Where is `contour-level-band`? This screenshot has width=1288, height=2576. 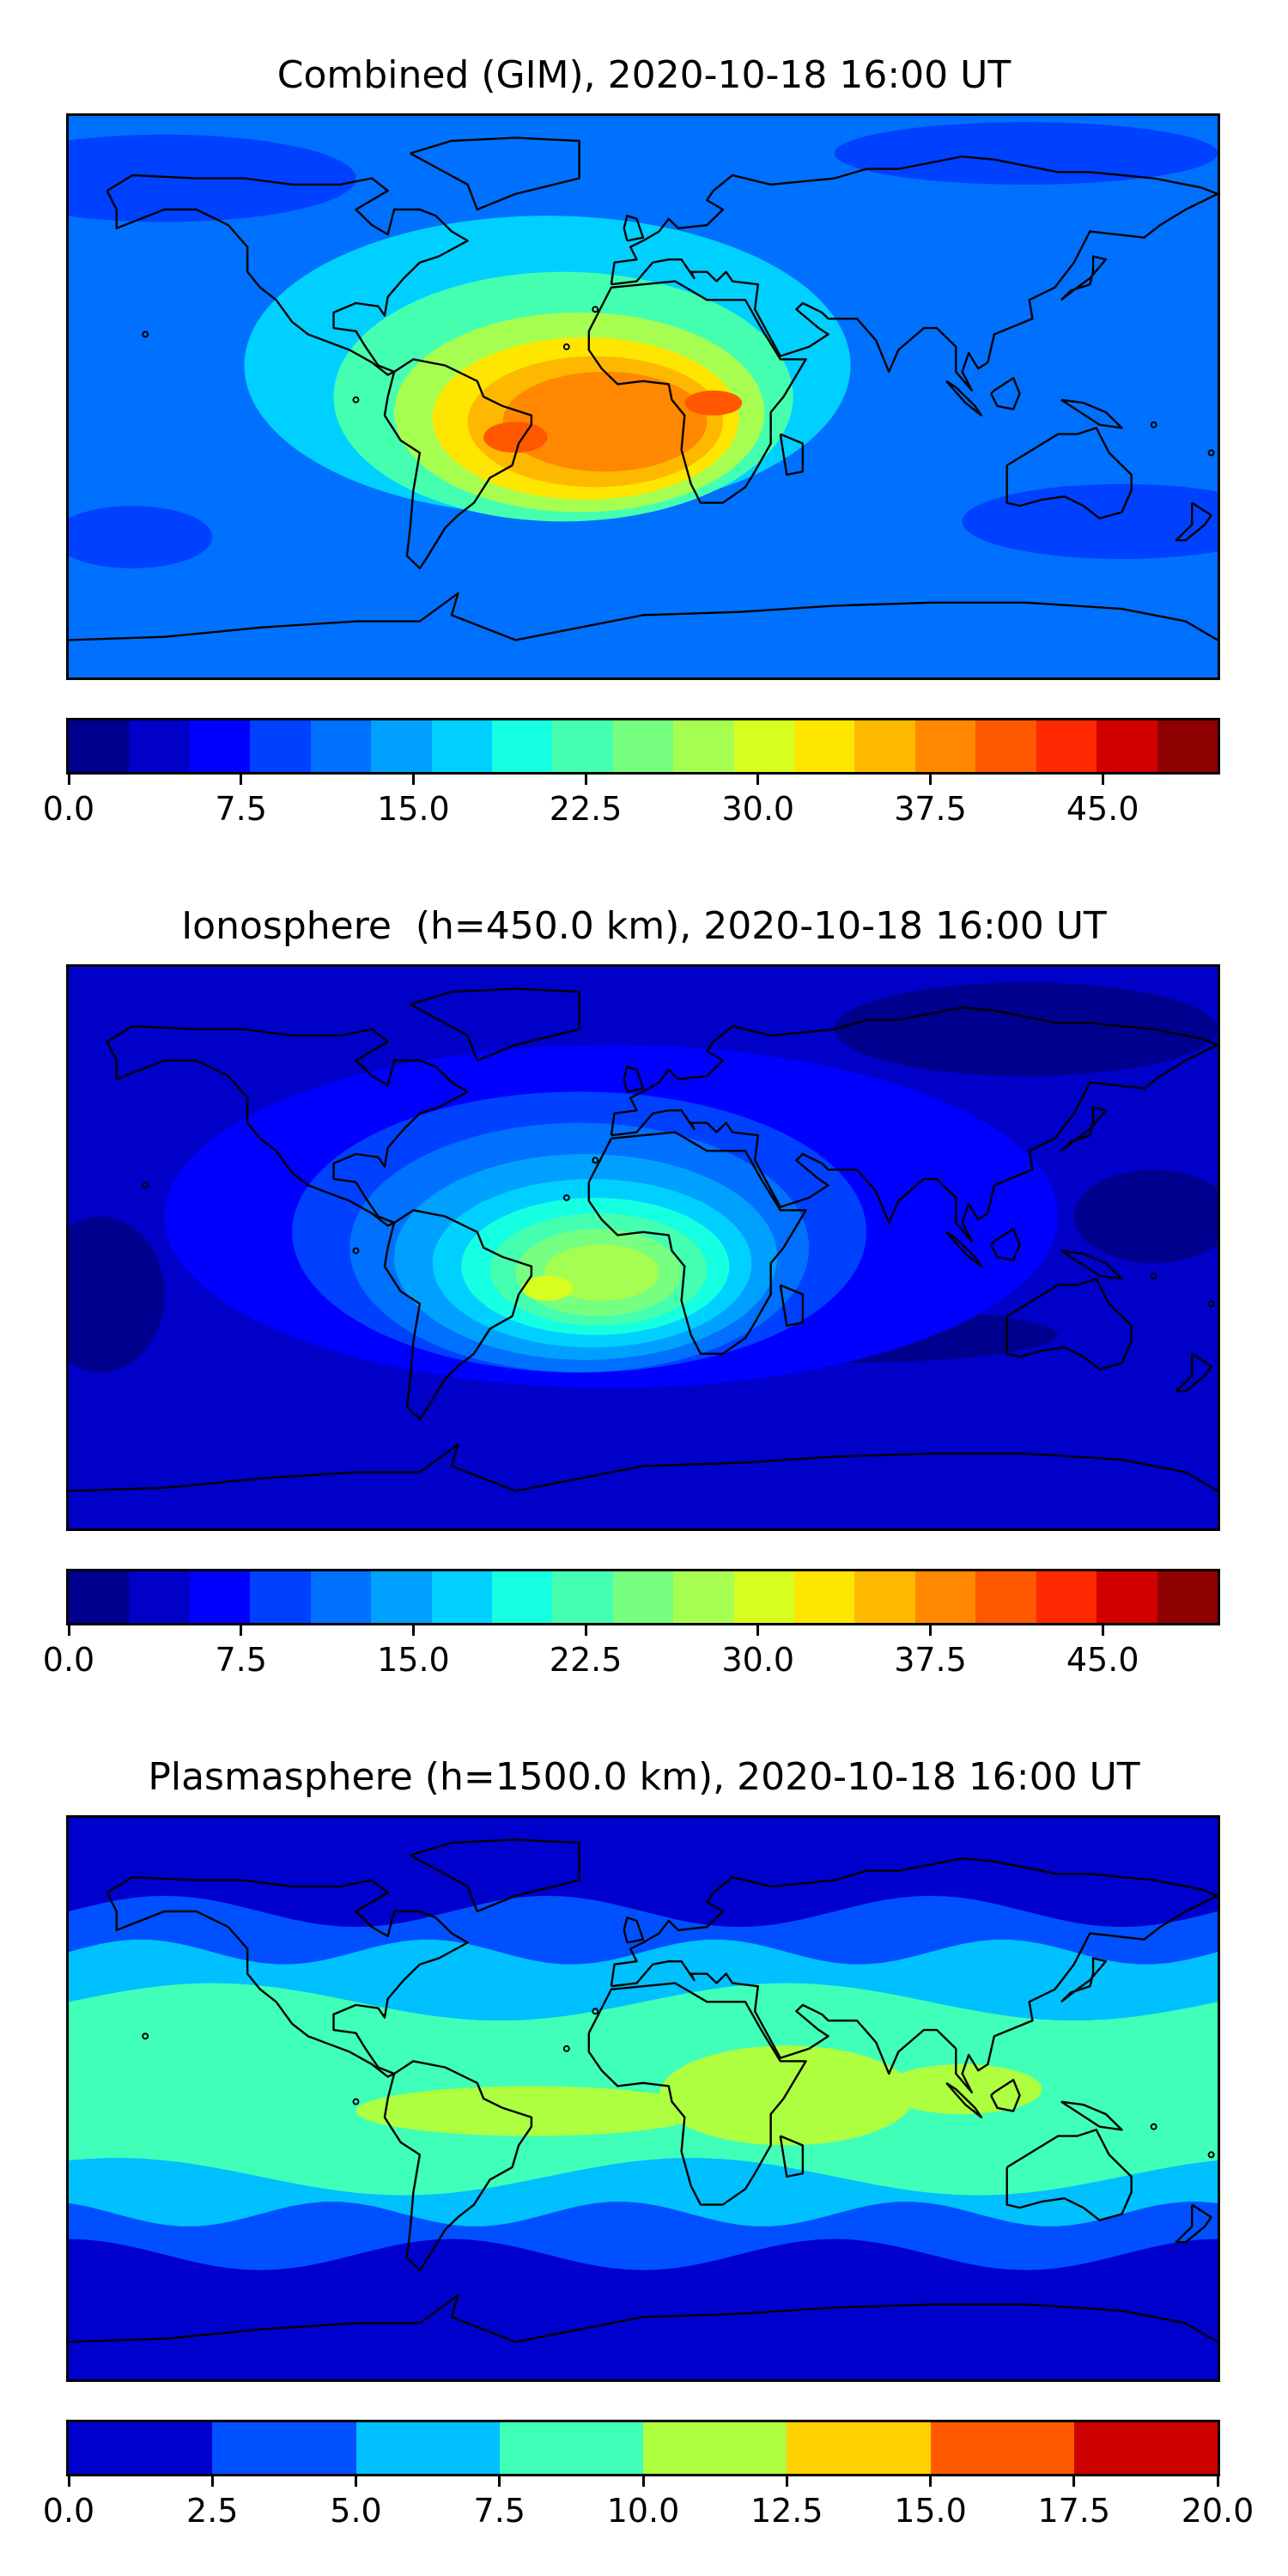 contour-level-band is located at coordinates (643, 2090).